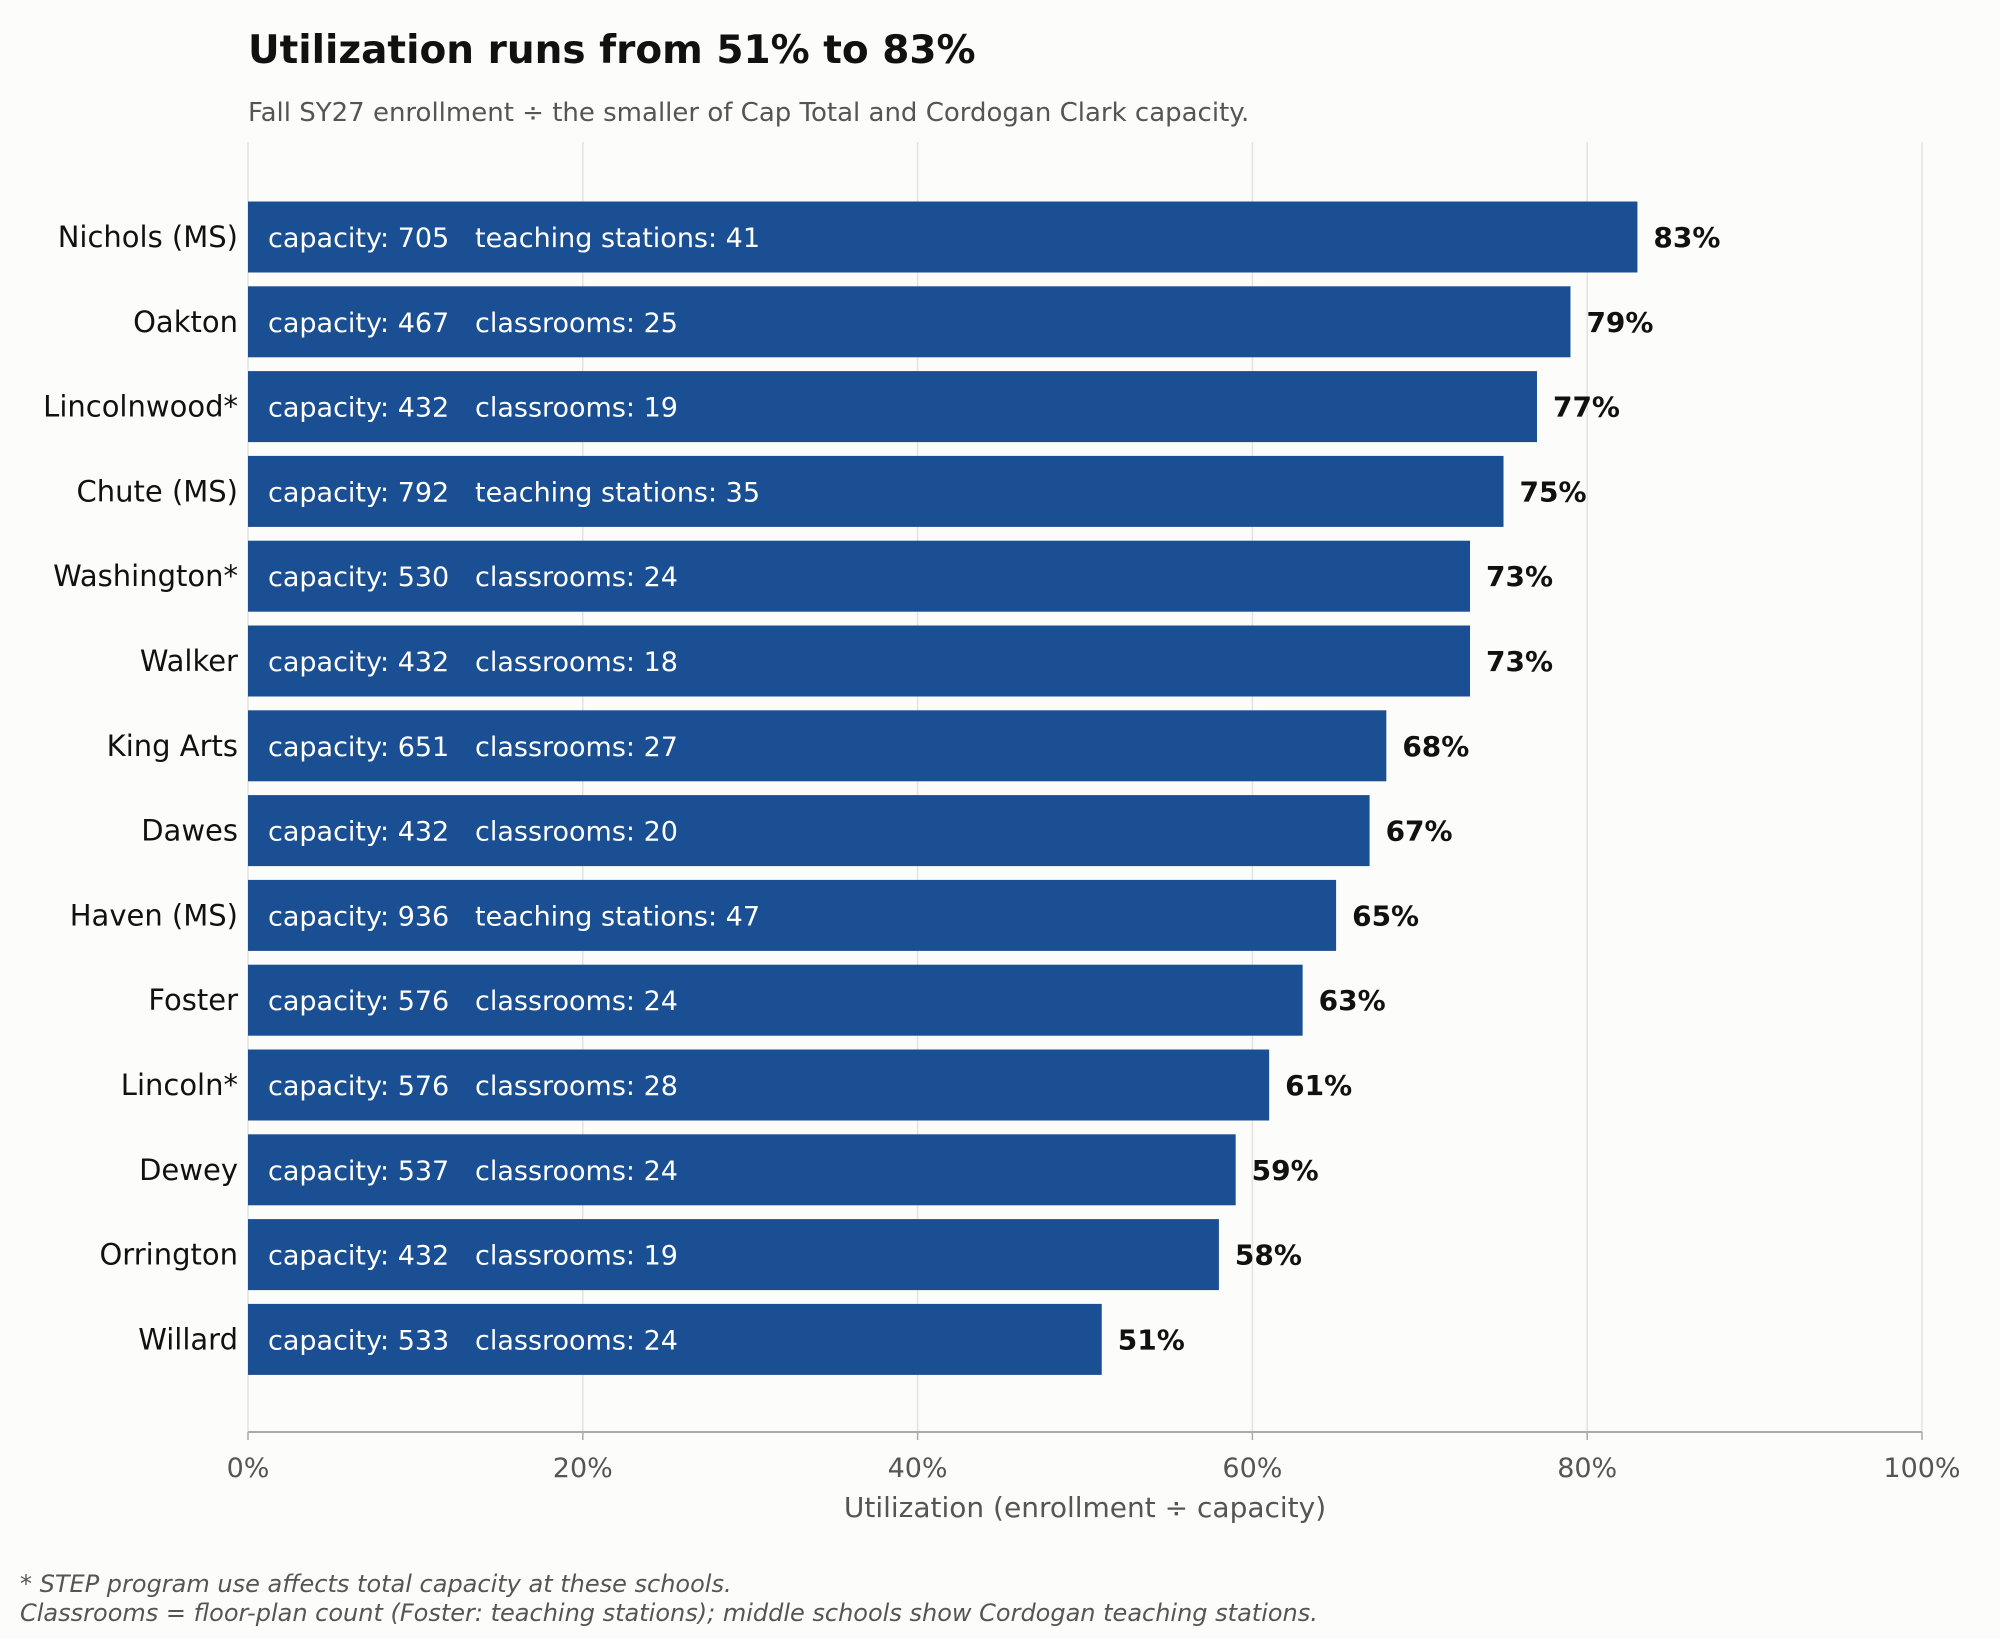  What do you see at coordinates (1586, 407) in the screenshot?
I see `value-label: 77%` at bounding box center [1586, 407].